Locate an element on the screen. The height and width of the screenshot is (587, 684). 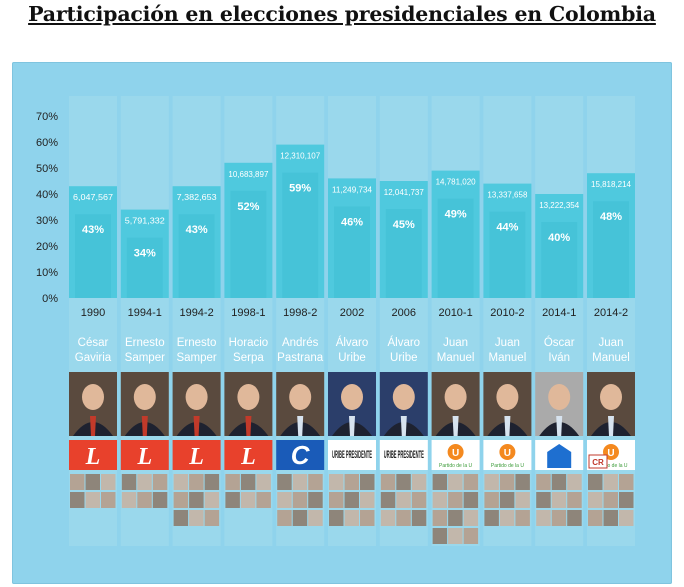
winner-last-name: Gaviria is located at coordinates (93, 358).